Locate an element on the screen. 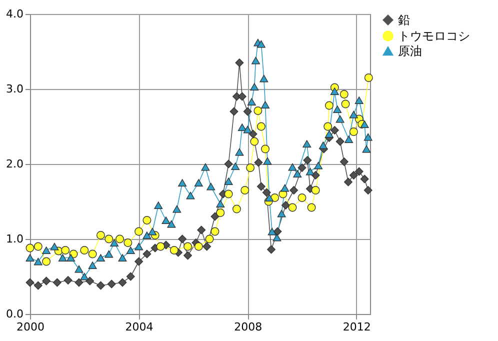 The height and width of the screenshot is (341, 498). x-tick-label: 2012 is located at coordinates (356, 327).